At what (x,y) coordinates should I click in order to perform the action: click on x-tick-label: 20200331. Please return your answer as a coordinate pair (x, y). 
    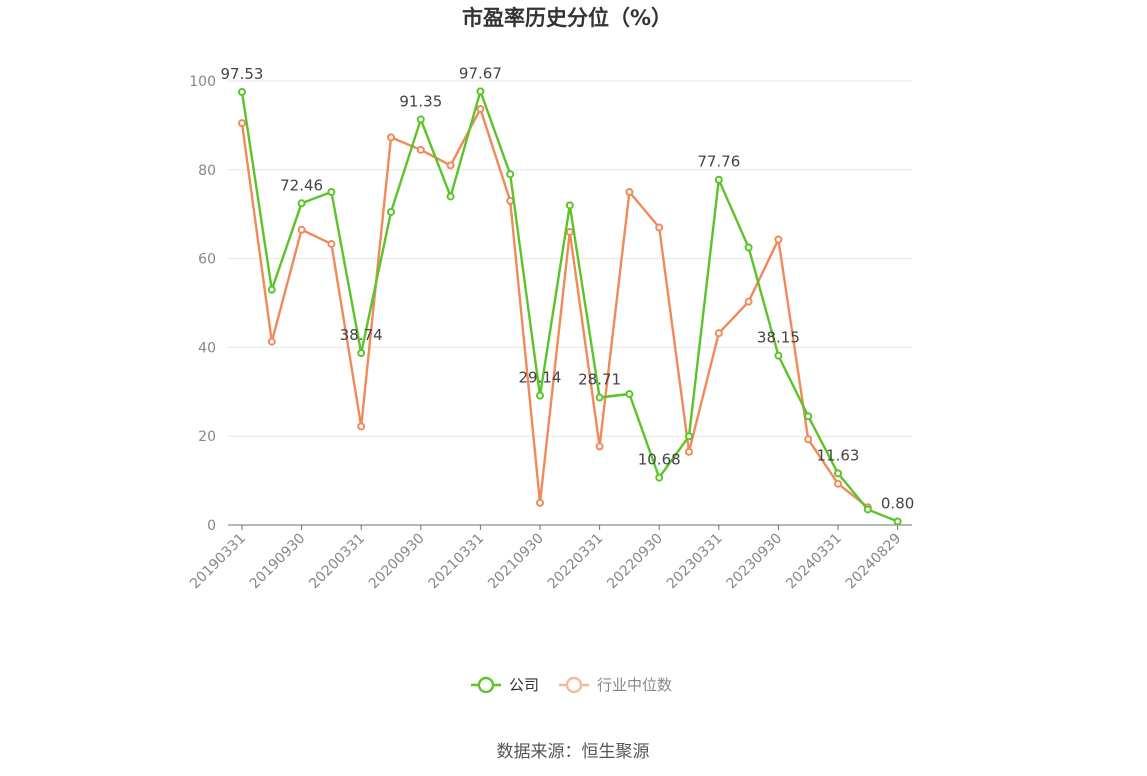
    Looking at the image, I should click on (337, 562).